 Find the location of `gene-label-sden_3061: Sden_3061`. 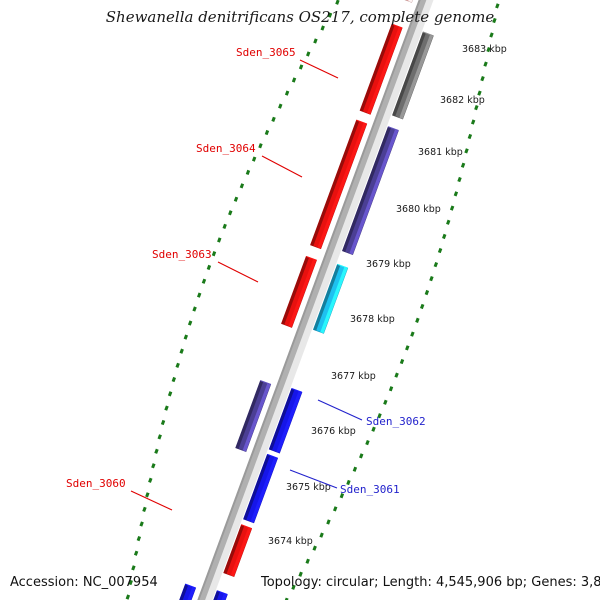

gene-label-sden_3061: Sden_3061 is located at coordinates (370, 489).